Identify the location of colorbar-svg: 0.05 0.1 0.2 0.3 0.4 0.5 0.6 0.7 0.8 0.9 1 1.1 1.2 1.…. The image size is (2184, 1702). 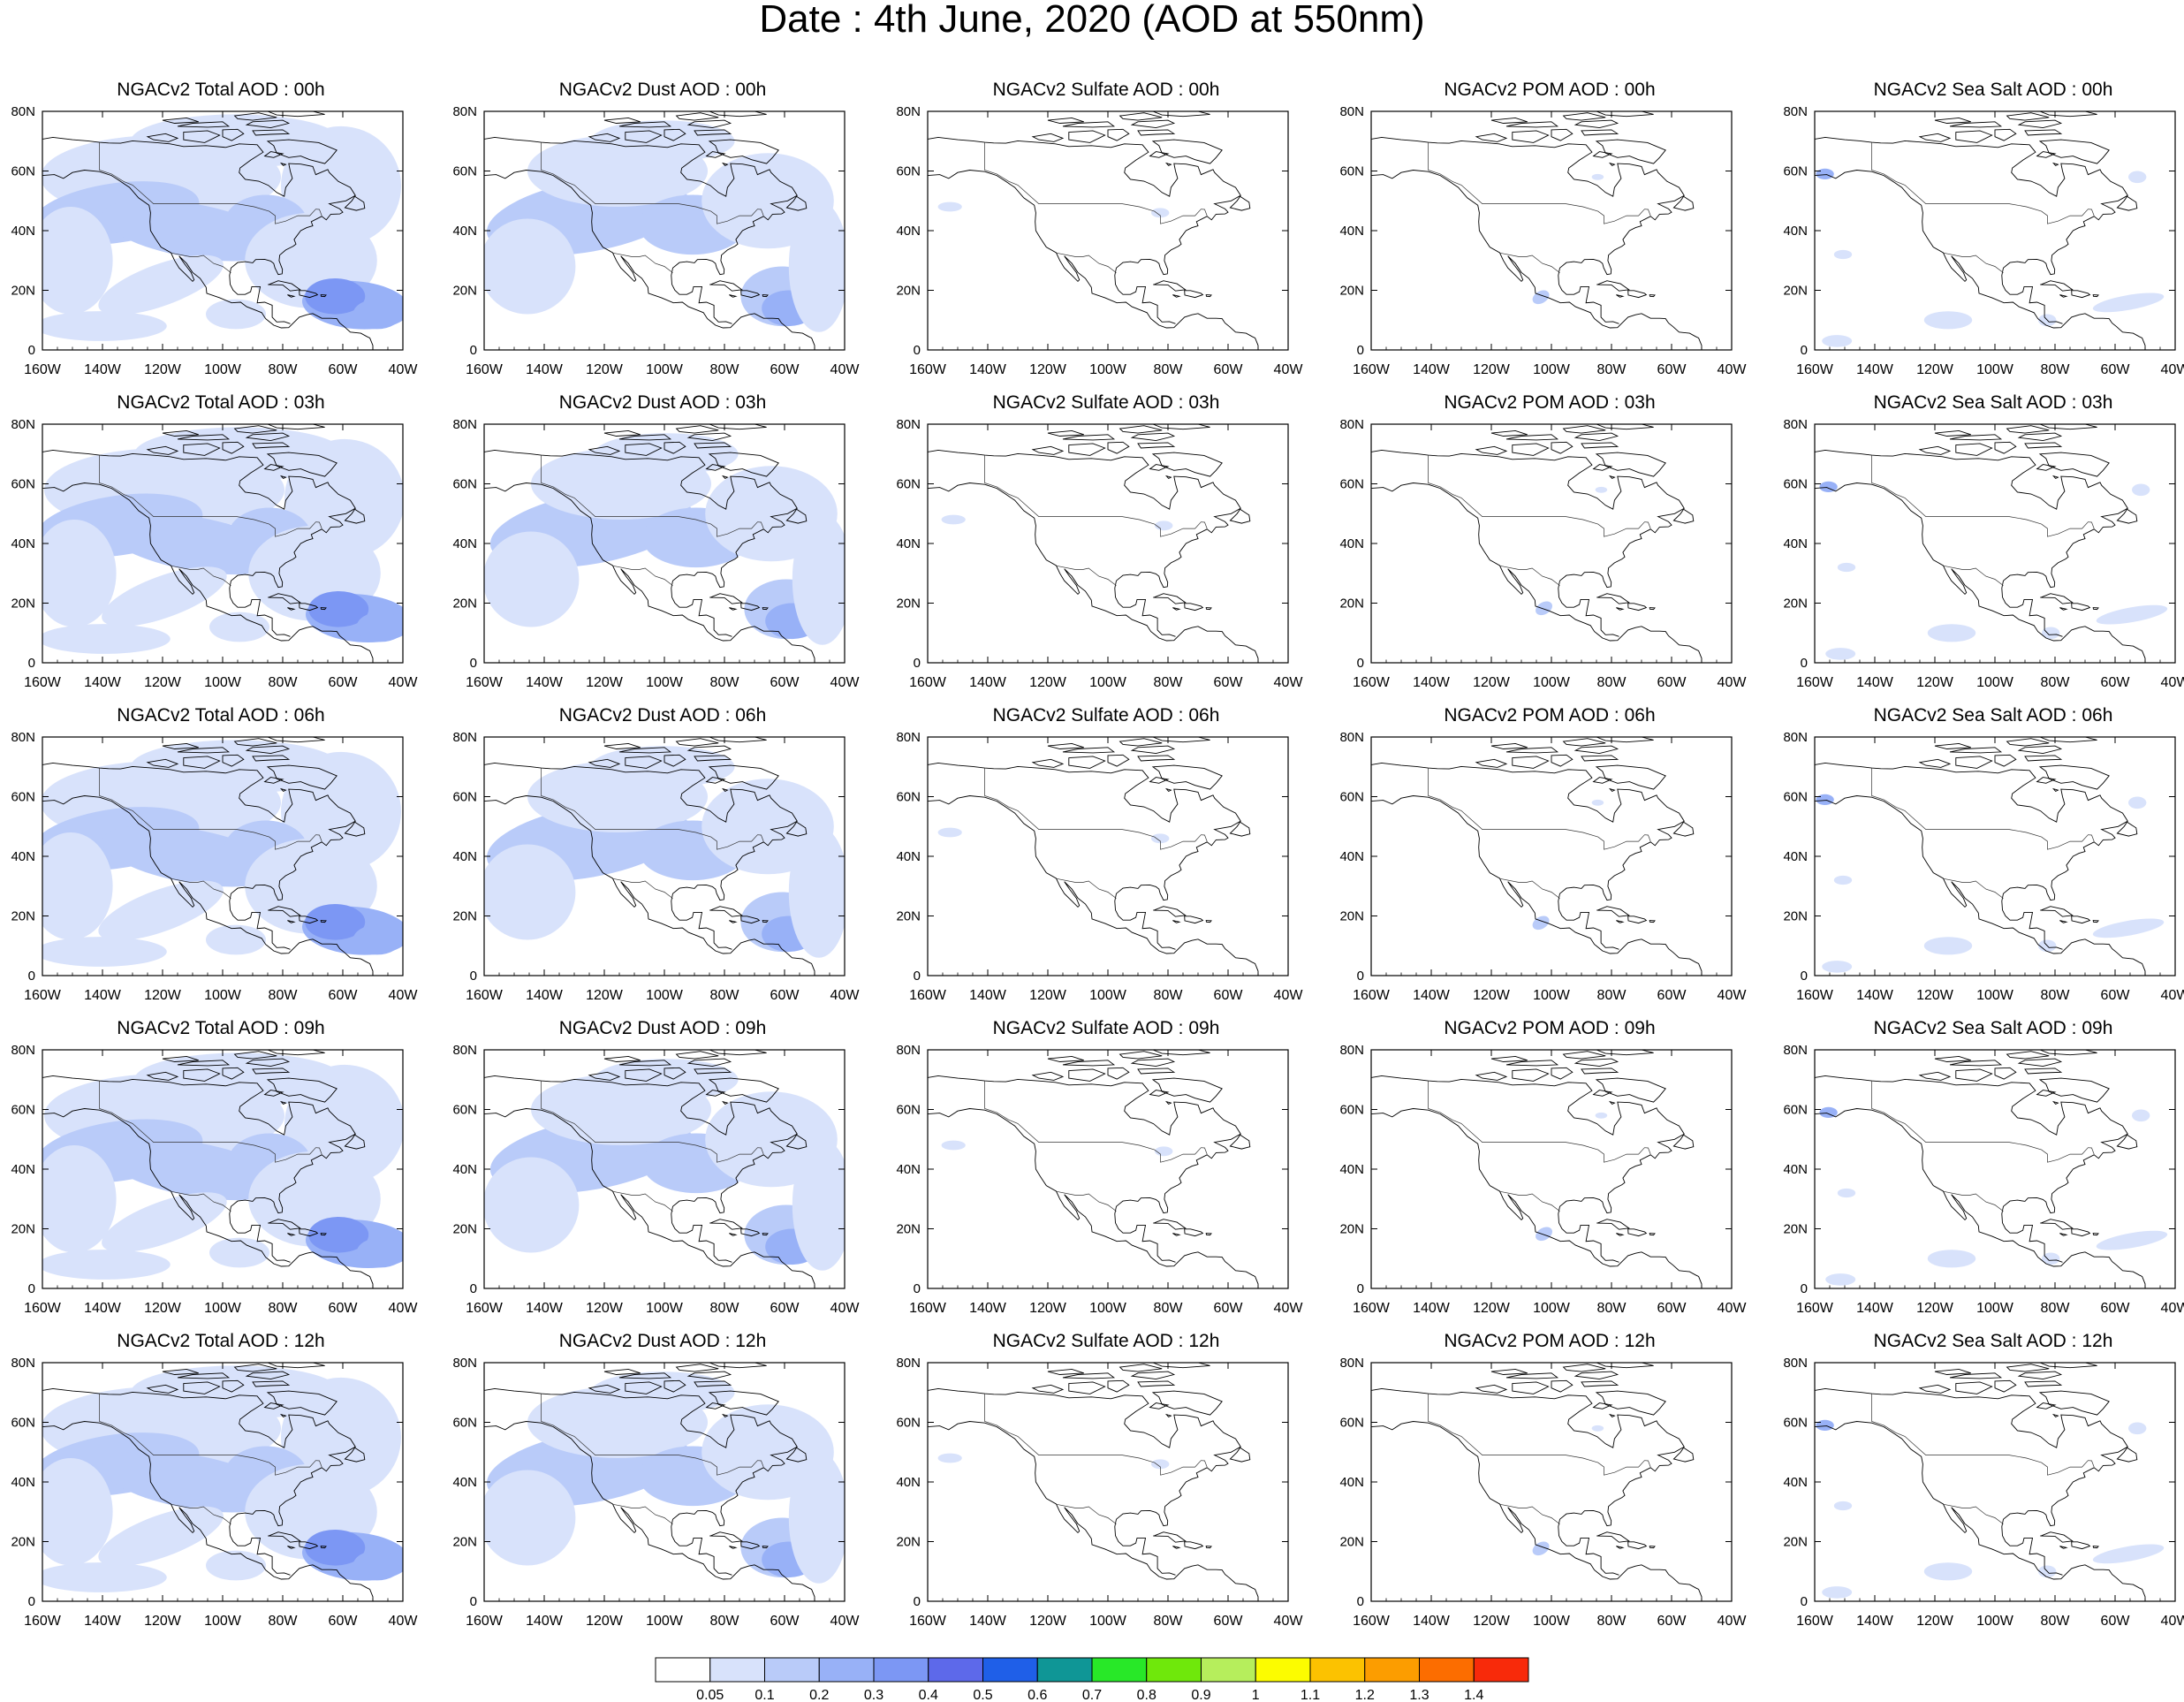
(1092, 1679).